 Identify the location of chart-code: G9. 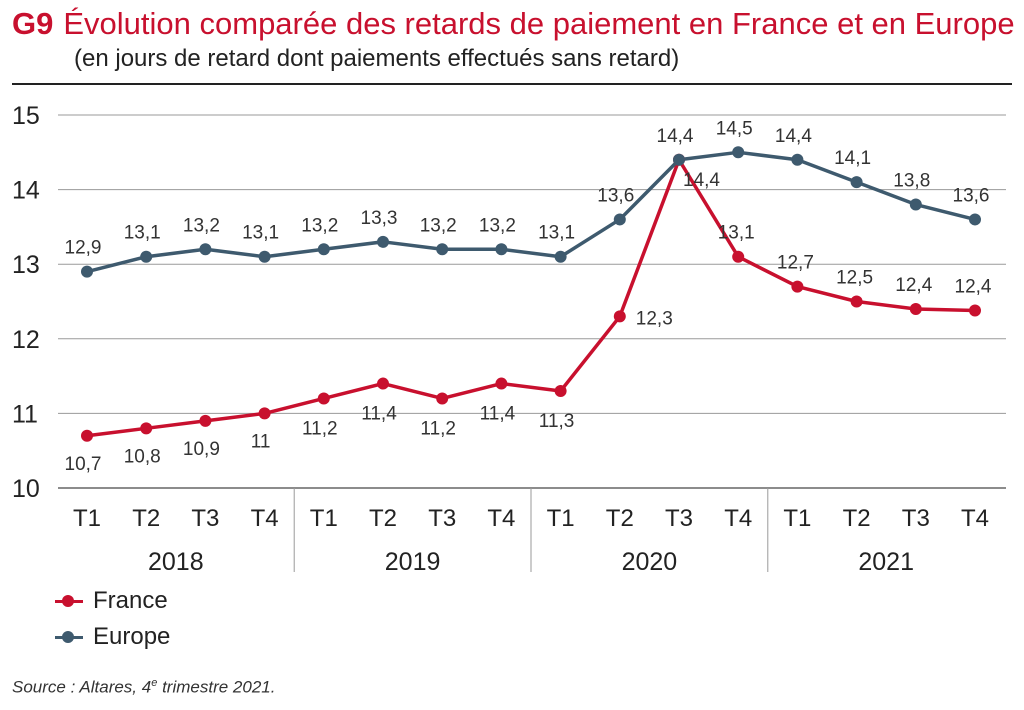
(33, 23).